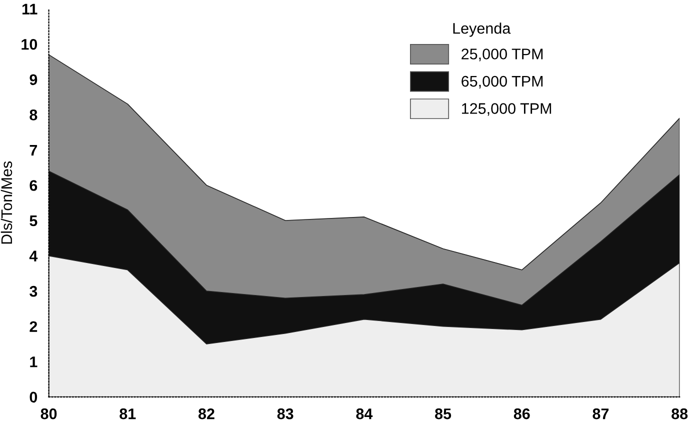  I want to click on y-axis-title: Dls/Ton/Mes, so click(6, 202).